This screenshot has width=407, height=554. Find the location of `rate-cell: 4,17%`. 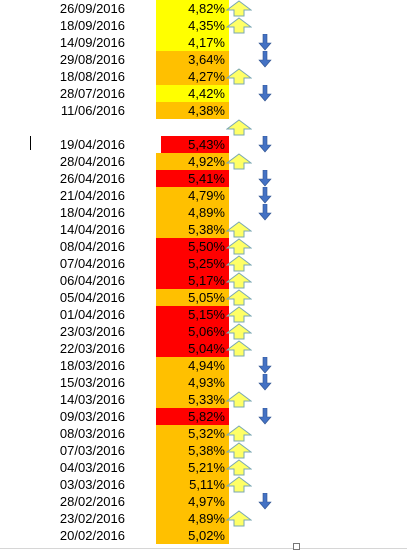

rate-cell: 4,17% is located at coordinates (192, 42).